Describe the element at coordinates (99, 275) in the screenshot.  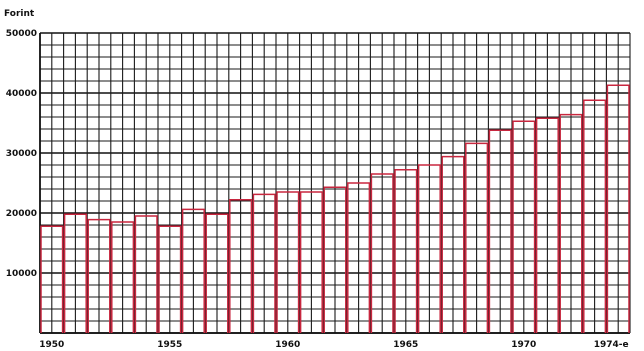
I see `bar-1952` at that location.